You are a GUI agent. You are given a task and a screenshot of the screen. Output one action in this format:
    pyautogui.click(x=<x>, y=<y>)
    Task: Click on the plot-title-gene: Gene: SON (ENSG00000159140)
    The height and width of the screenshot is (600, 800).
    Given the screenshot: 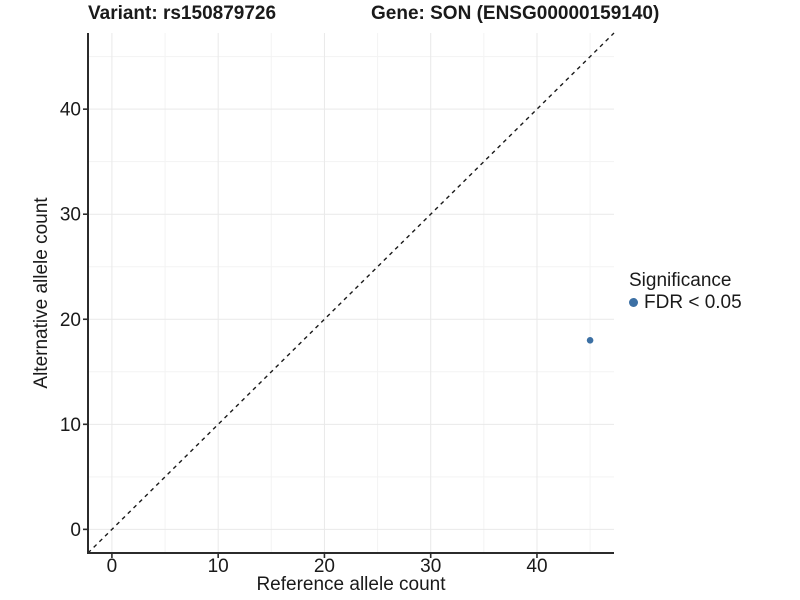 What is the action you would take?
    pyautogui.click(x=515, y=13)
    